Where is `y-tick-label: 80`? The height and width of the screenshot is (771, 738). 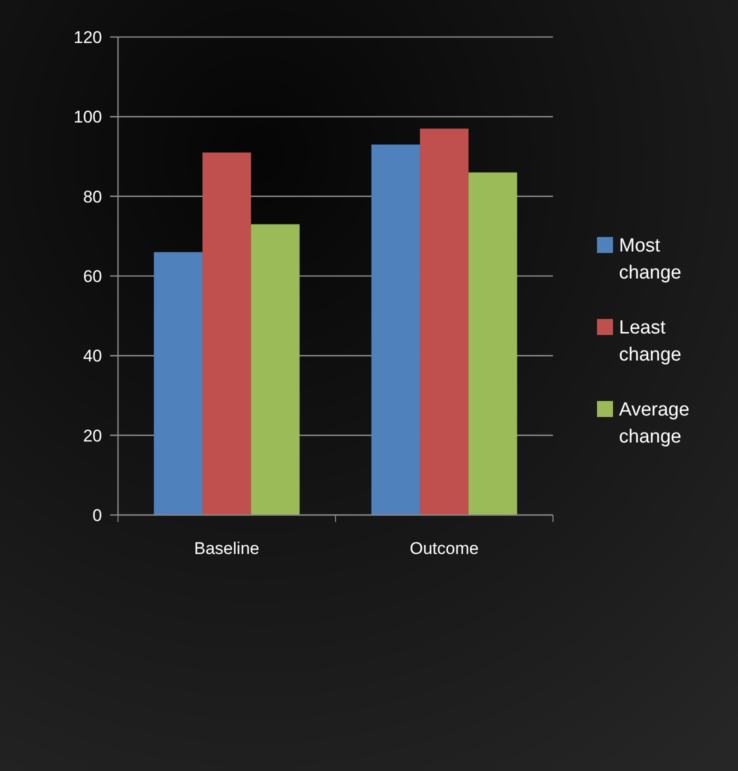
y-tick-label: 80 is located at coordinates (92, 196).